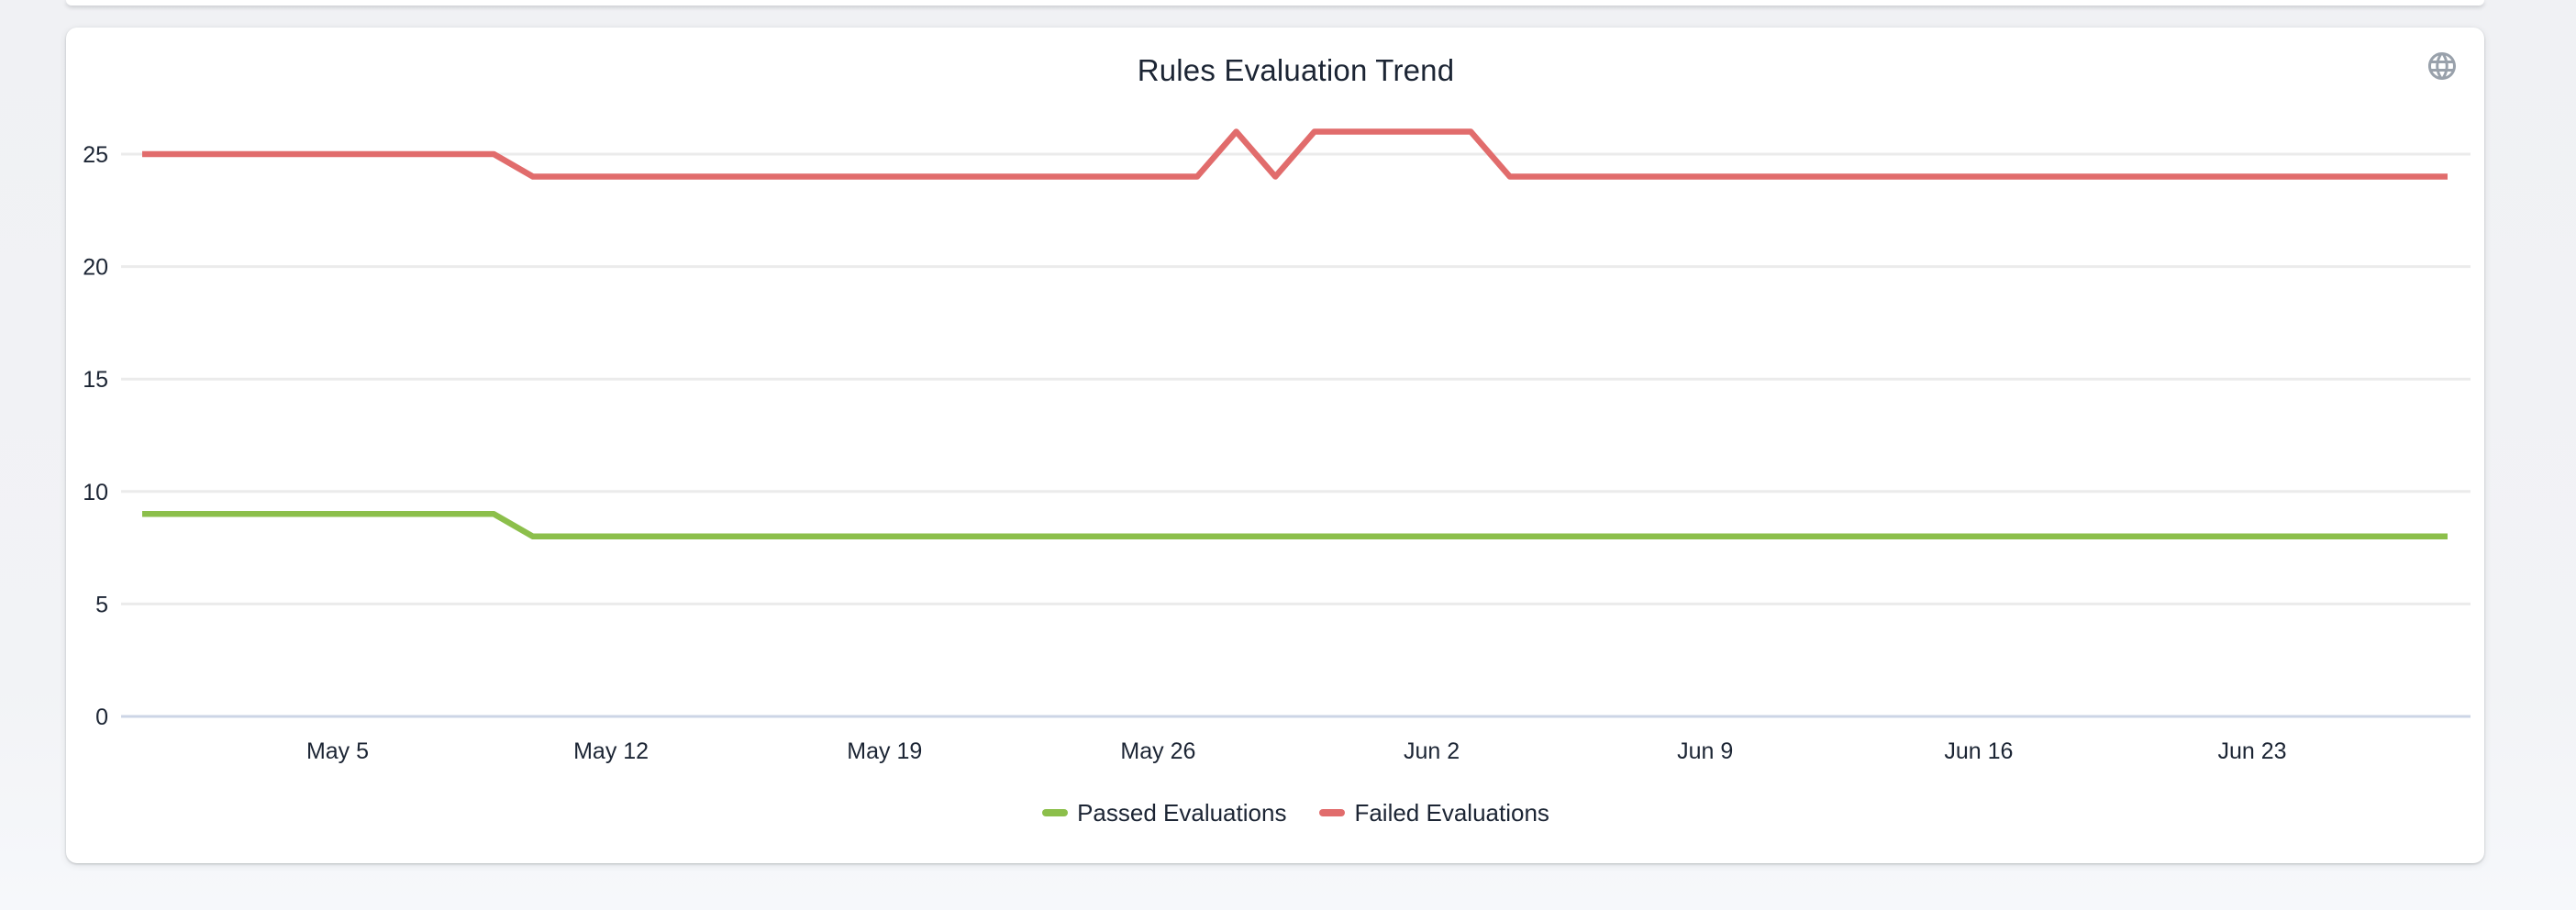 The image size is (2576, 910). Describe the element at coordinates (95, 268) in the screenshot. I see `svg-text: 20` at that location.